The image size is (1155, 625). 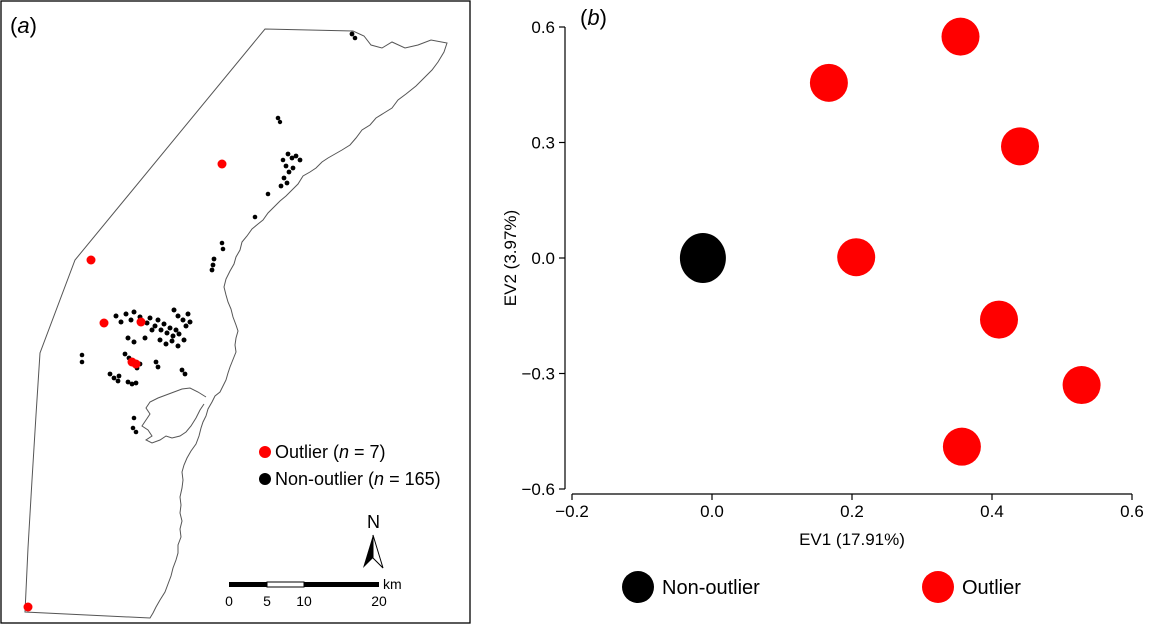 I want to click on y-tick-label: −0.6, so click(x=538, y=489).